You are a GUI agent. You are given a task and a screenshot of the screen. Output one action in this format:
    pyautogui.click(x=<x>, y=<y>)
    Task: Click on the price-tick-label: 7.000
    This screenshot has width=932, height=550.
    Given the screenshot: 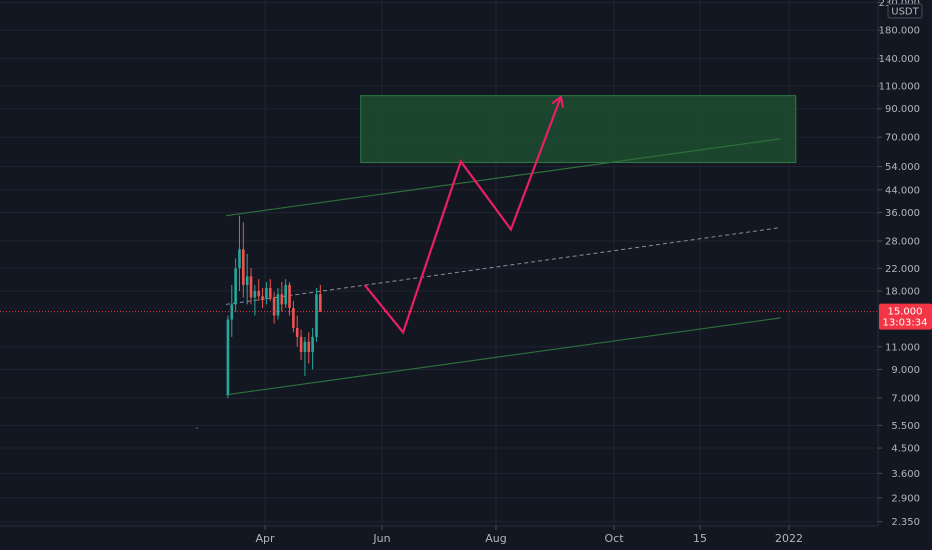 What is the action you would take?
    pyautogui.click(x=905, y=399)
    